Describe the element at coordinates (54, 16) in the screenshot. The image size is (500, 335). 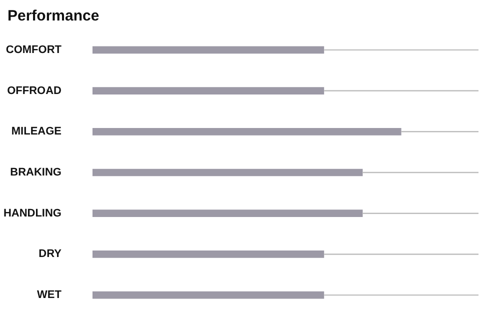
I see `chart-title: Performance` at that location.